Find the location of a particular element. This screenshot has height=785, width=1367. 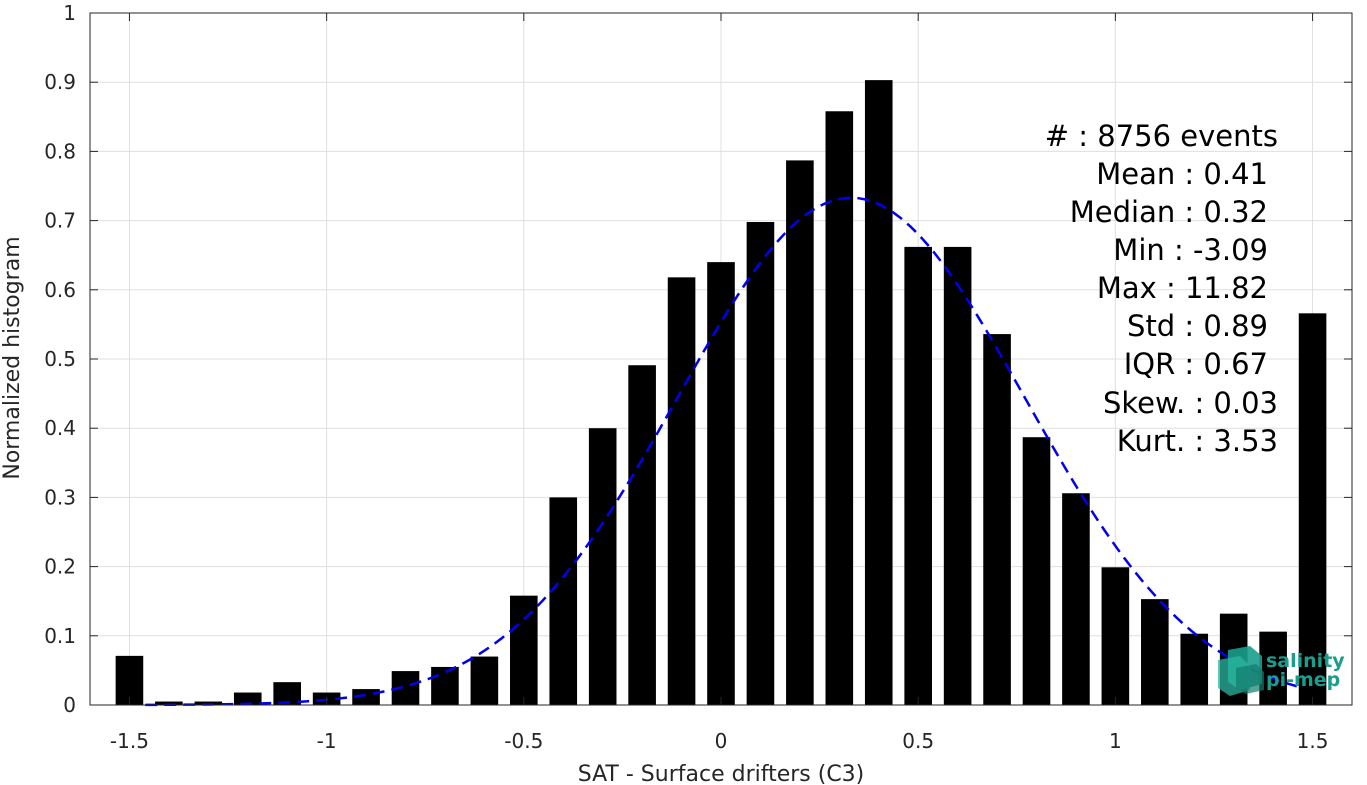

y-tick-labels: 0 0.1 0.2 0.3 0.4 0.5 0.6 0.7 0.8 0.9 1 is located at coordinates (60, 359).